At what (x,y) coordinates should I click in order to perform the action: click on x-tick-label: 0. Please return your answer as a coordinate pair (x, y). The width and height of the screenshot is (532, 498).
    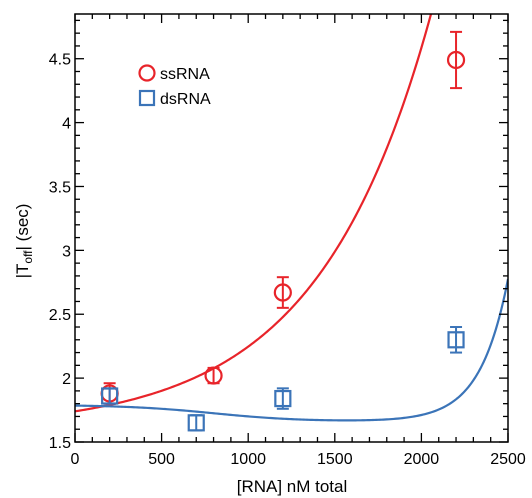
    Looking at the image, I should click on (75, 459).